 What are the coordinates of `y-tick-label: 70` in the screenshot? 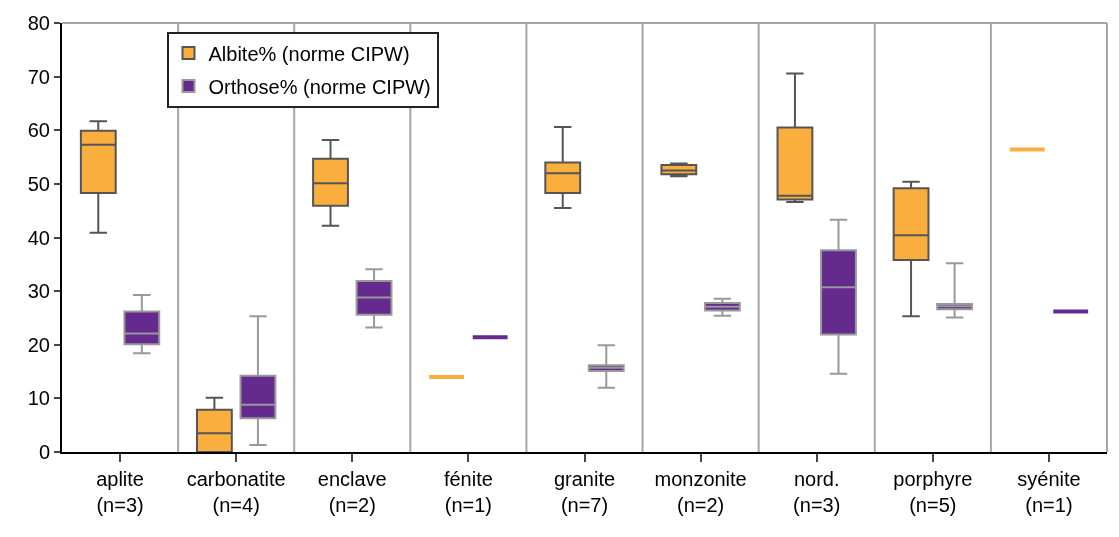 It's located at (38, 76).